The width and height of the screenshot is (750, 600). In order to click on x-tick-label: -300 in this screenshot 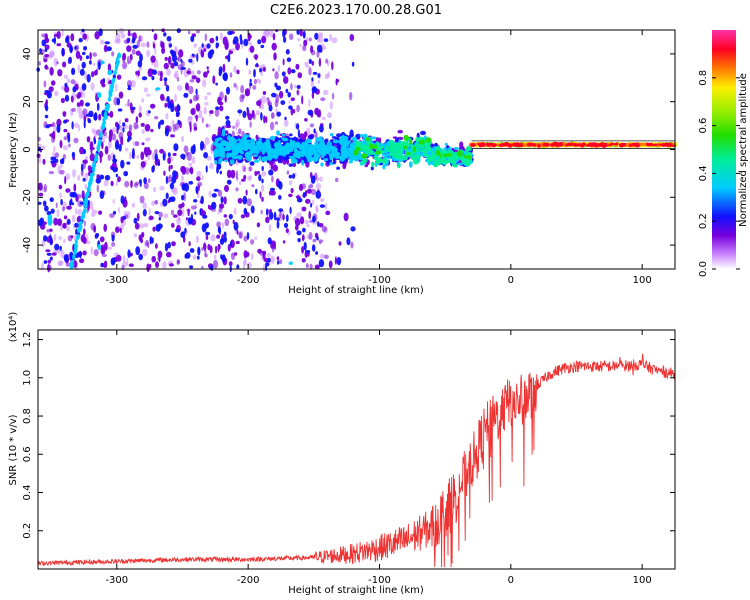, I will do `click(116, 580)`.